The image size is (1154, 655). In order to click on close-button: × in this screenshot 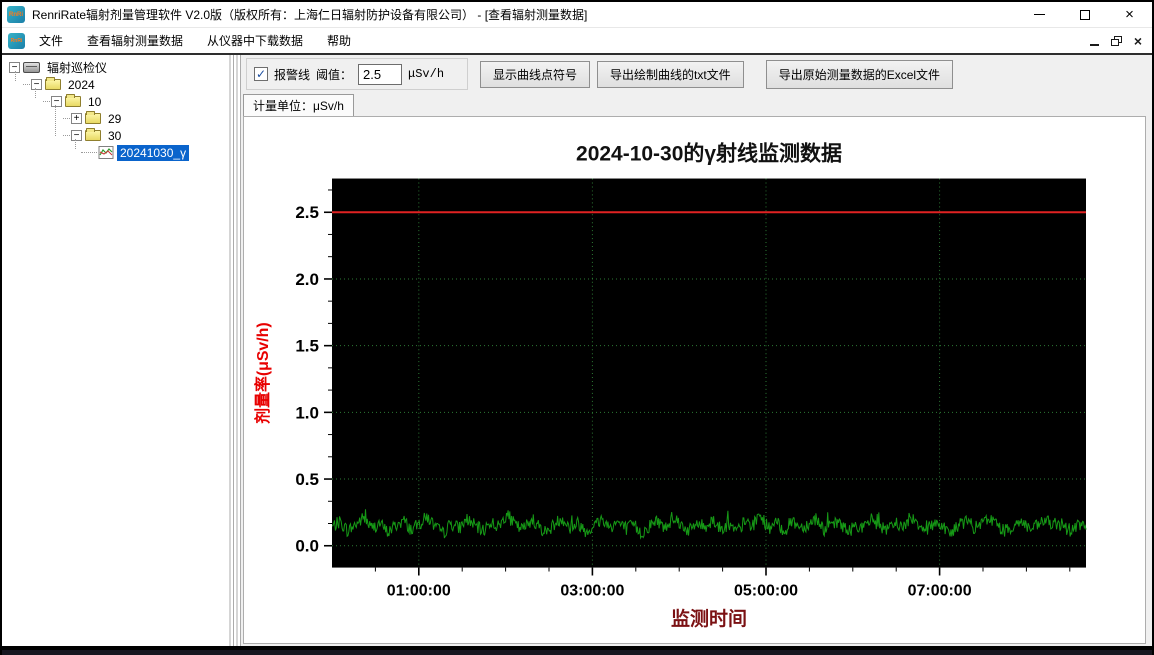, I will do `click(1129, 14)`.